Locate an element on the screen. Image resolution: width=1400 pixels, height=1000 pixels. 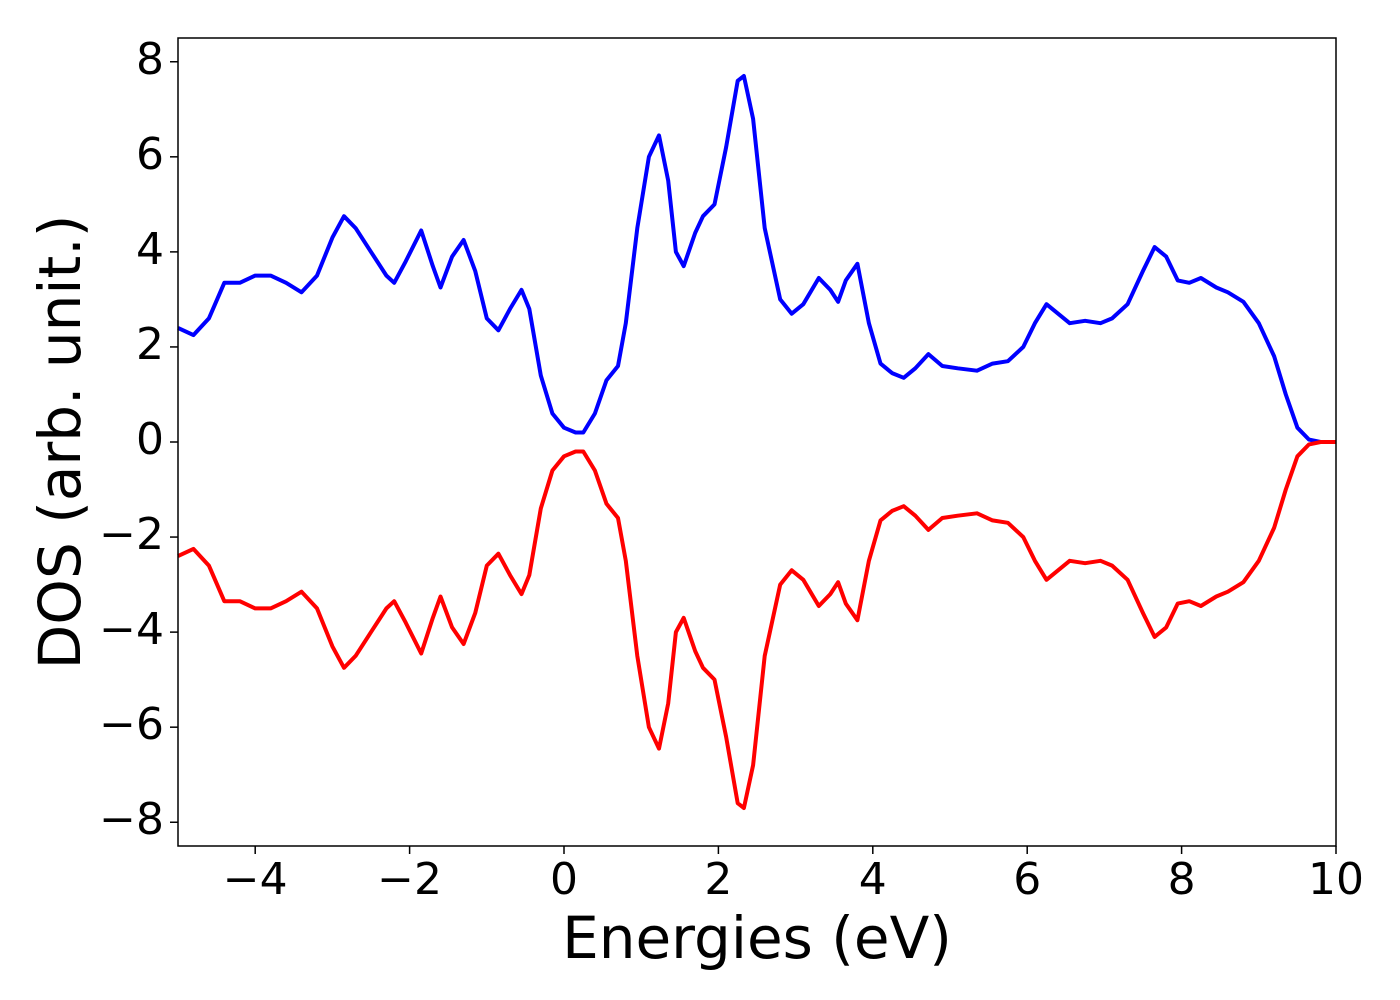
y-tick-label: 6 is located at coordinates (150, 154).